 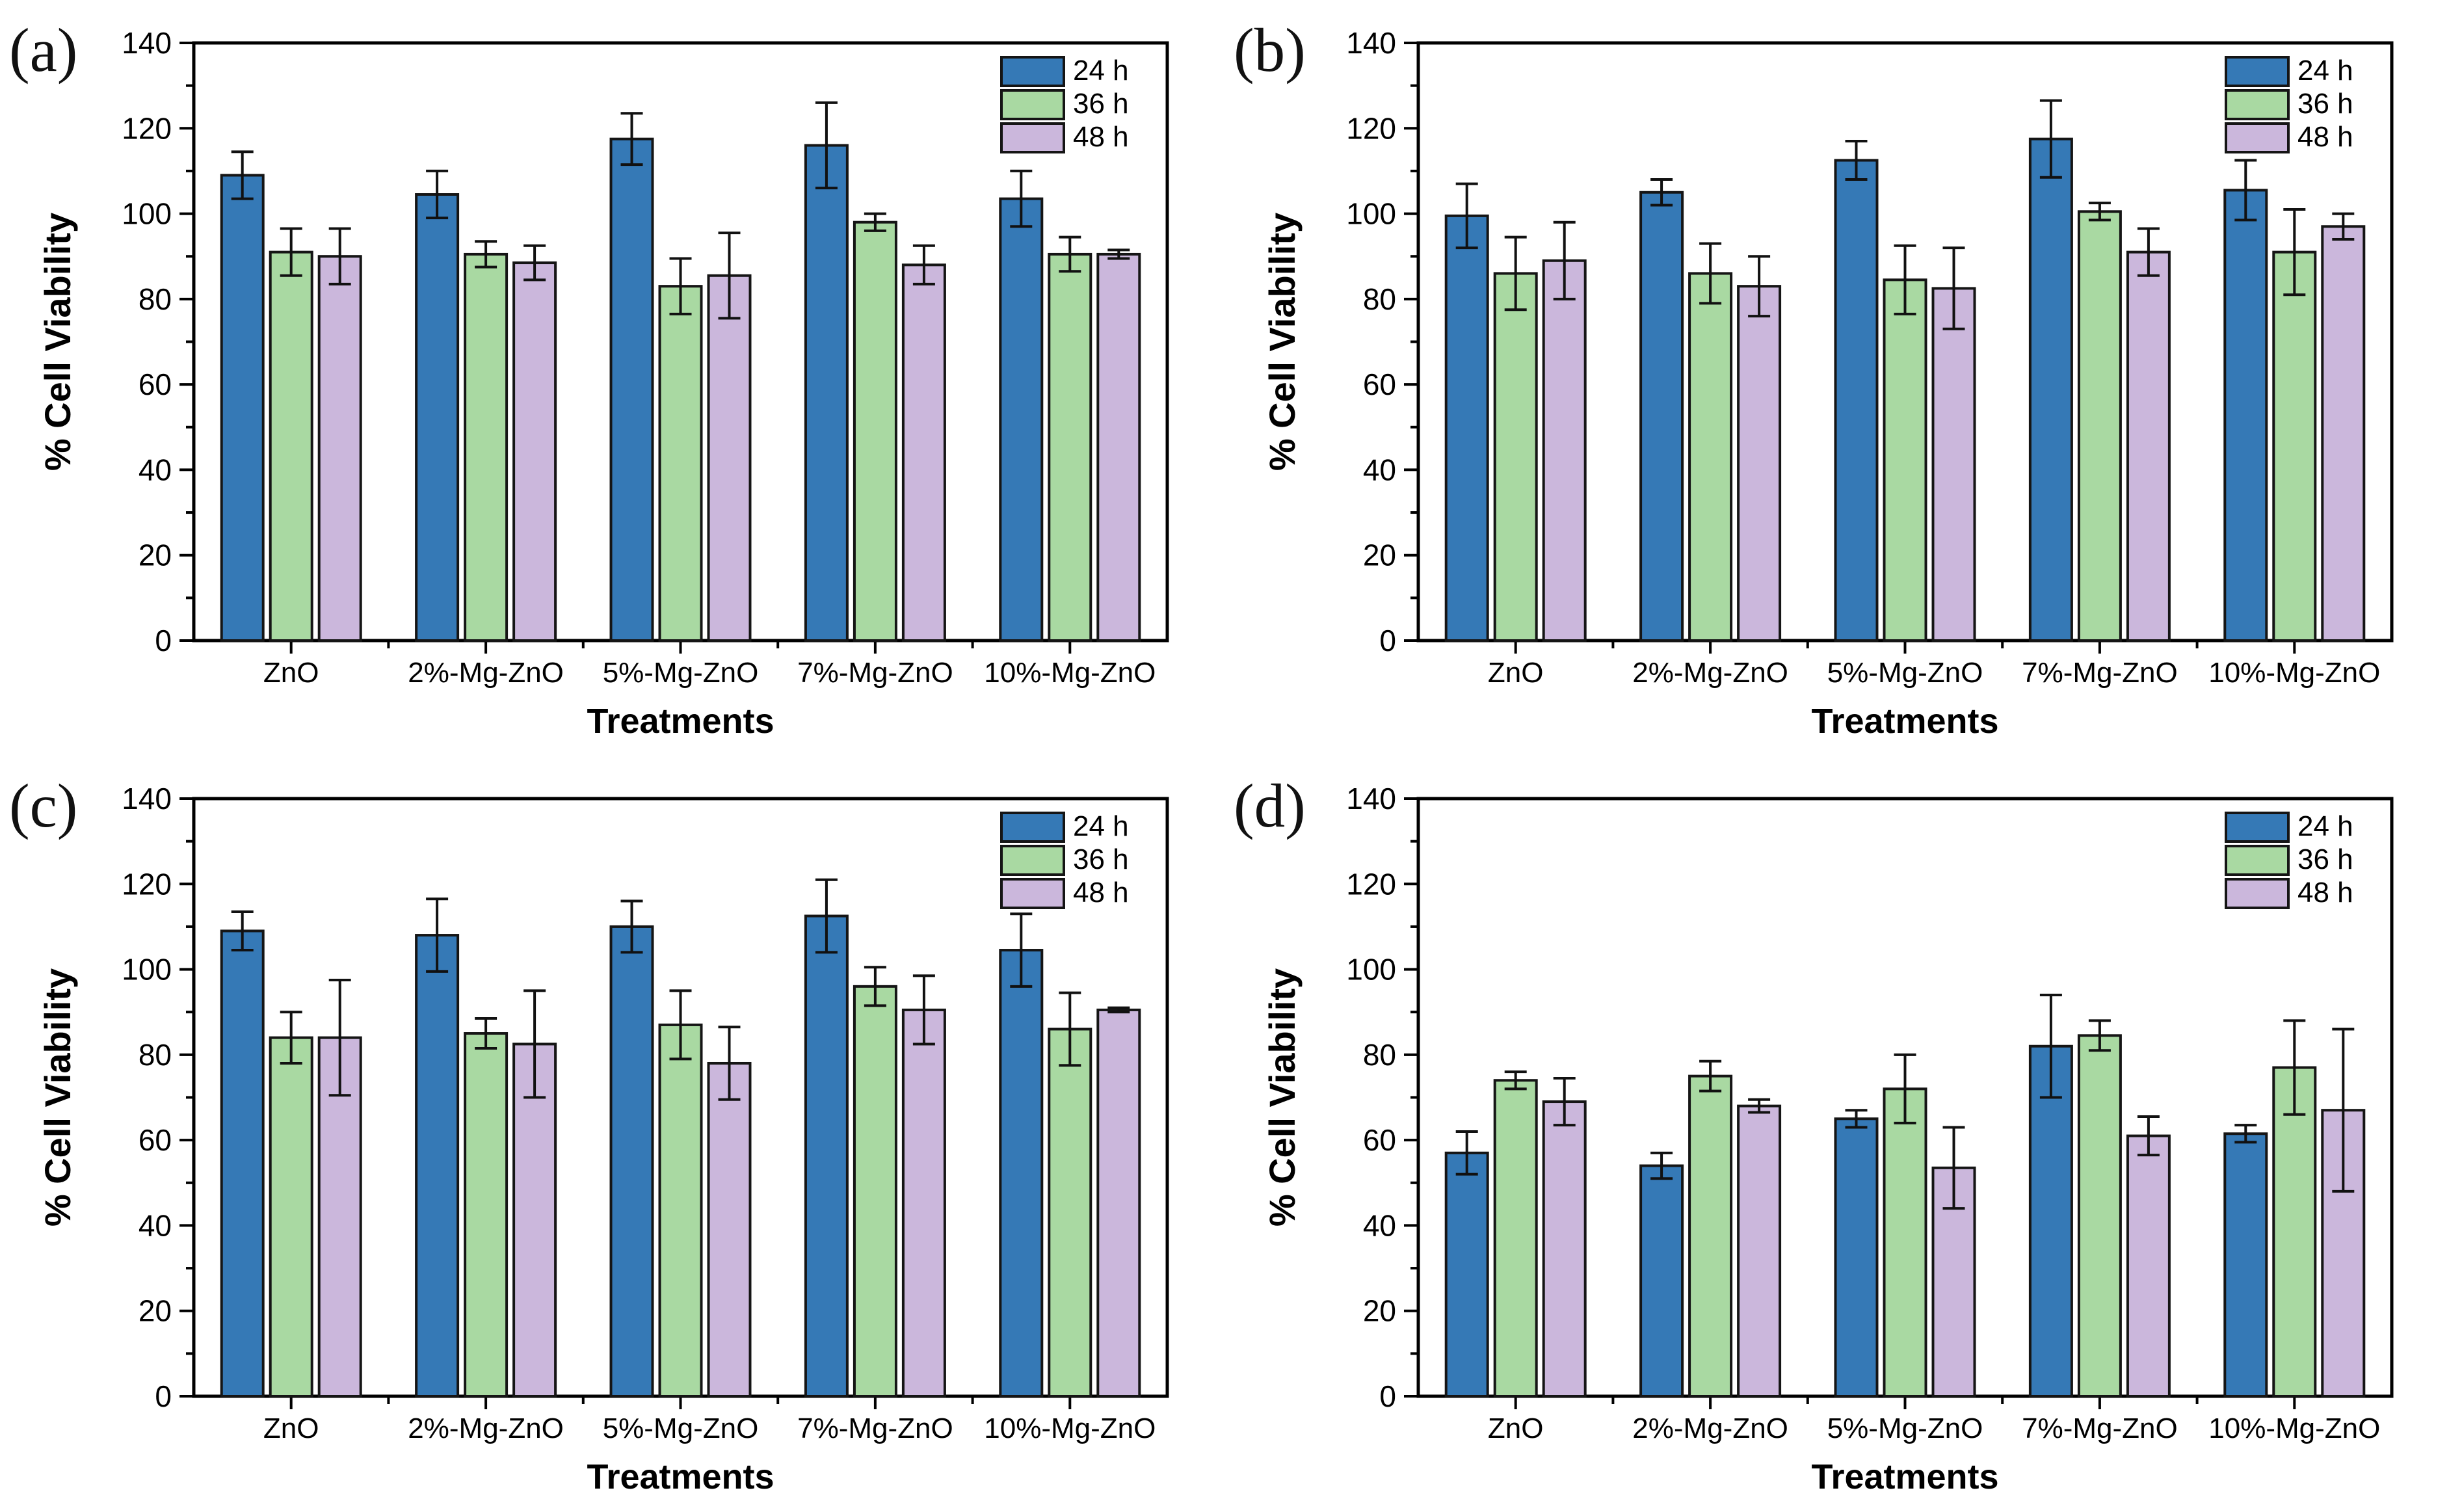 What do you see at coordinates (2257, 104) in the screenshot?
I see `legend-swatch-36h` at bounding box center [2257, 104].